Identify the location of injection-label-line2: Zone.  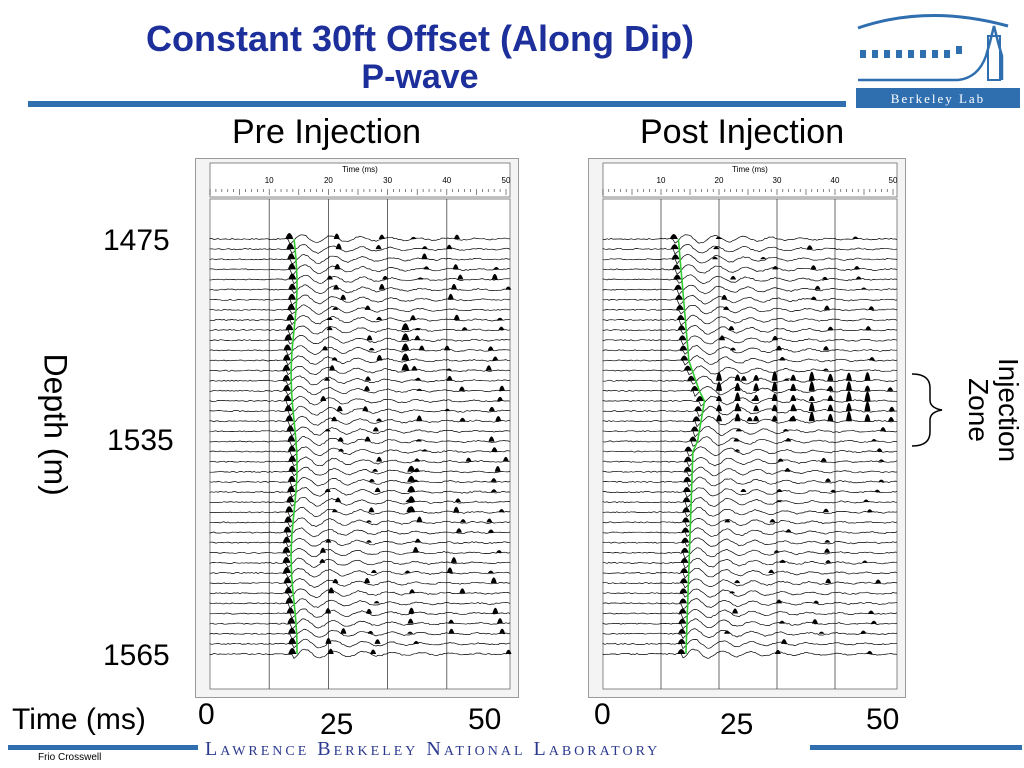
(978, 410).